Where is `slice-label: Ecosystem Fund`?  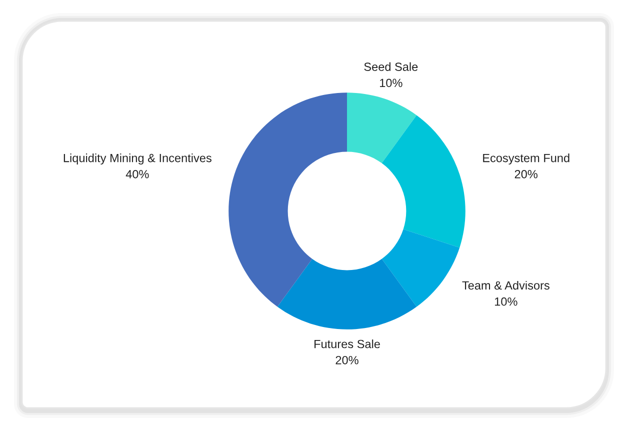
slice-label: Ecosystem Fund is located at coordinates (526, 159).